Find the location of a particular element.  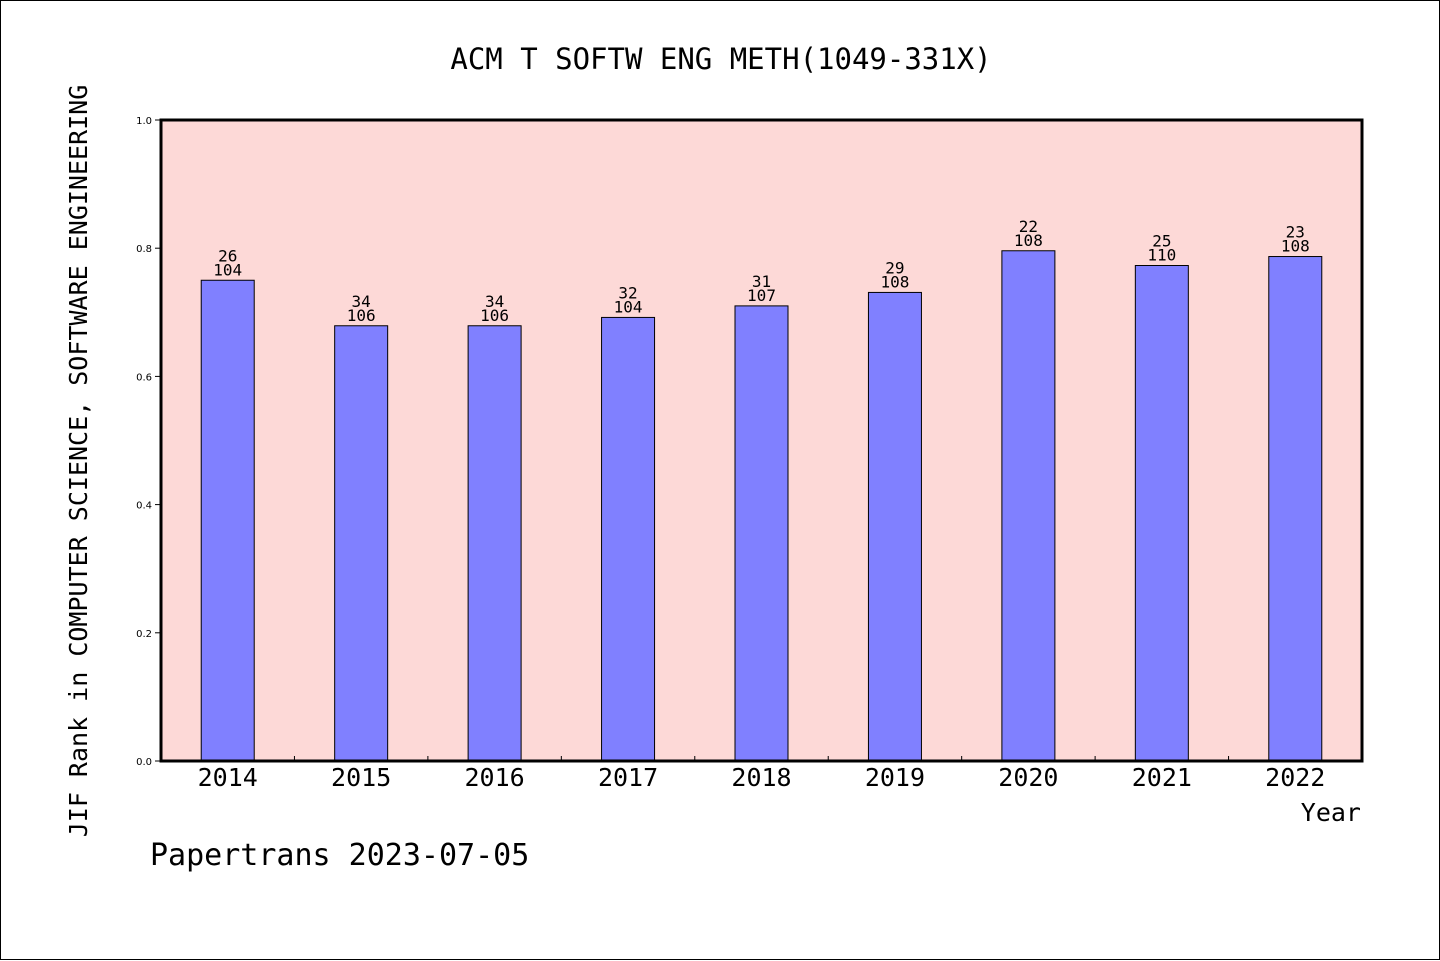

bar-rank-label: 31 is located at coordinates (761, 281).